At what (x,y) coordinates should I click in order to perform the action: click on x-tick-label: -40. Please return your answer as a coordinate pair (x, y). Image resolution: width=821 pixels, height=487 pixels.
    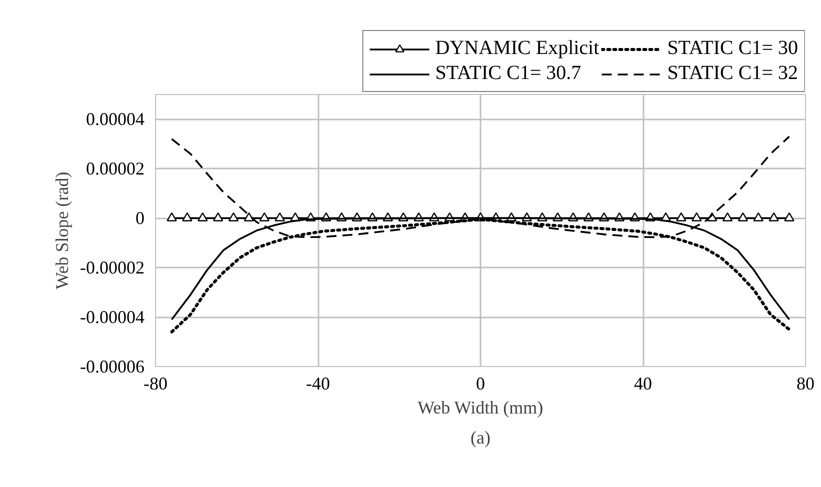
    Looking at the image, I should click on (318, 384).